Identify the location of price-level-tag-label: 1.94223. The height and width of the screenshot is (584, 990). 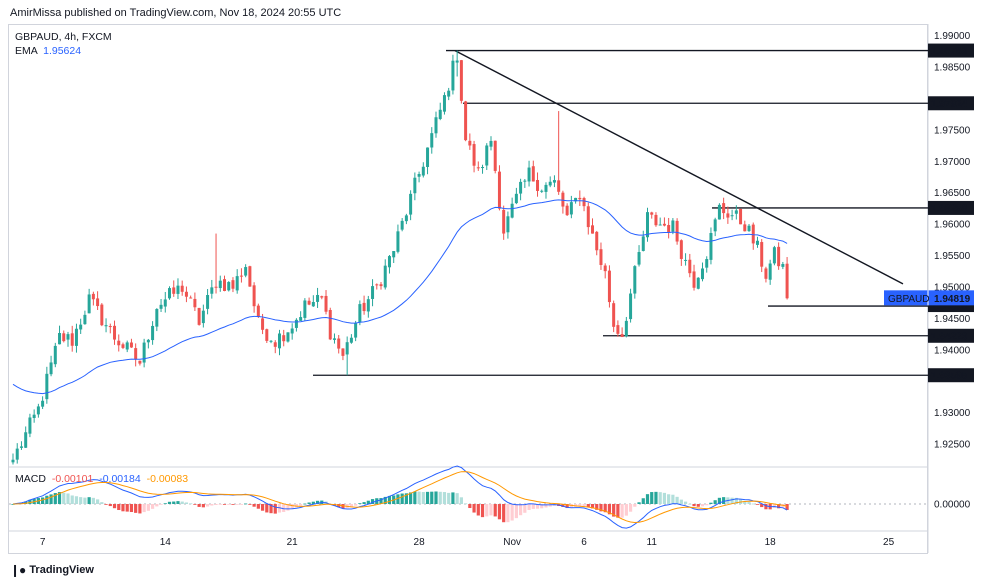
(949, 336).